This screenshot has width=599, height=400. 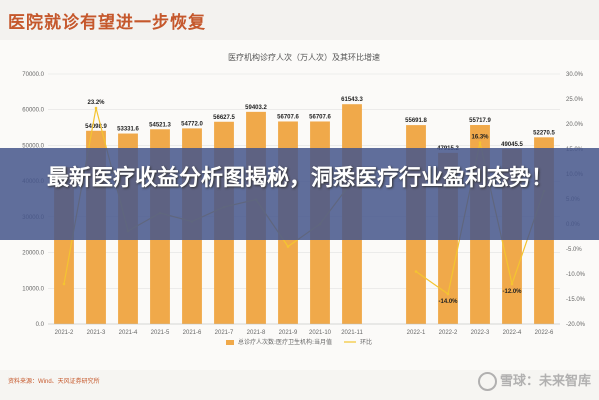 What do you see at coordinates (288, 333) in the screenshot?
I see `x-tick-label: 2021-9` at bounding box center [288, 333].